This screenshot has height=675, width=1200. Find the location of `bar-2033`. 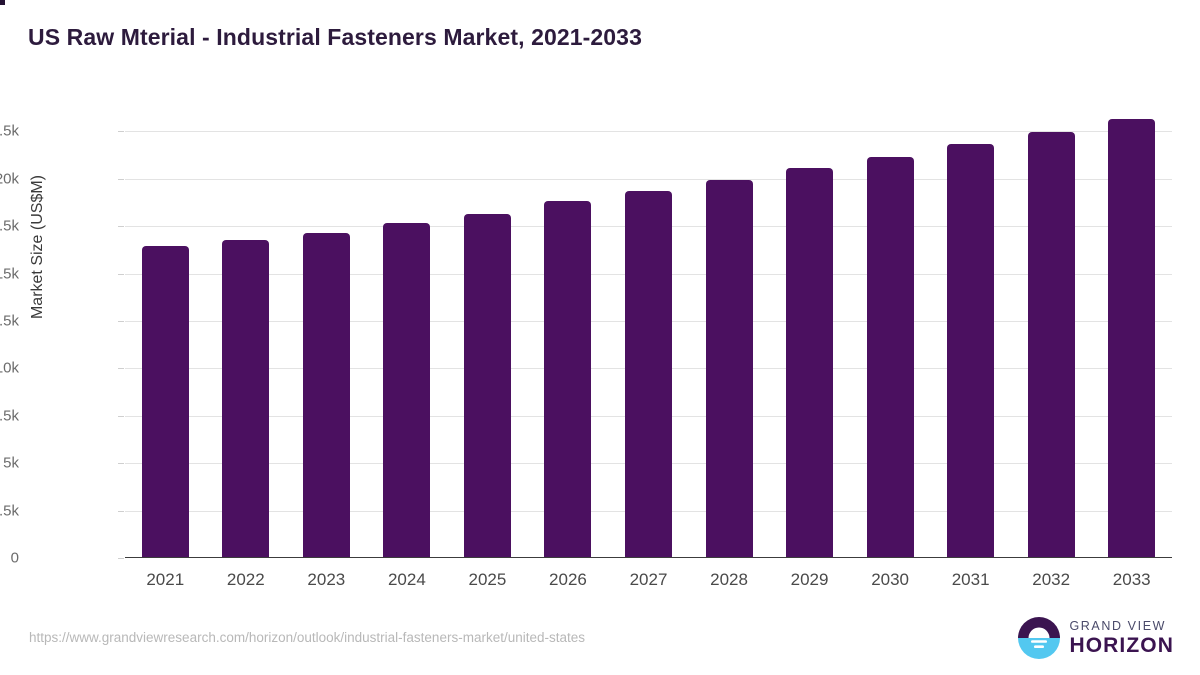

bar-2033 is located at coordinates (1132, 337).